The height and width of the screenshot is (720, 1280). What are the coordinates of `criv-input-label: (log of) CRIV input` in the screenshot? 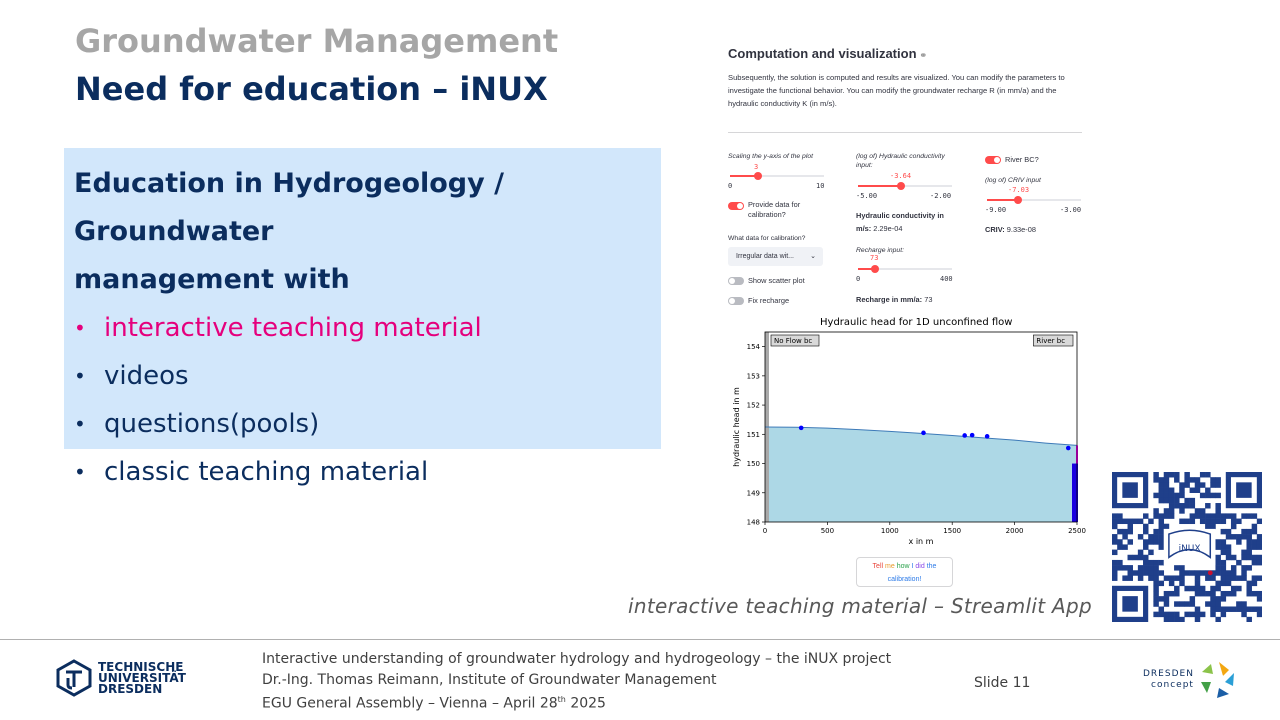 It's located at (1013, 180).